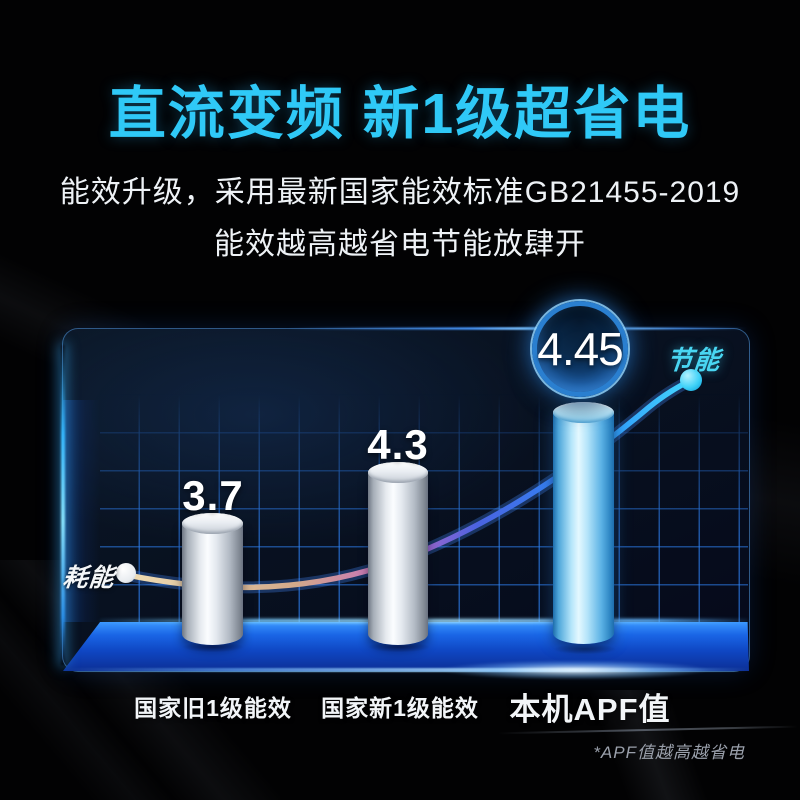 The width and height of the screenshot is (800, 800). Describe the element at coordinates (575, 670) in the screenshot. I see `bottom-flare-core` at that location.